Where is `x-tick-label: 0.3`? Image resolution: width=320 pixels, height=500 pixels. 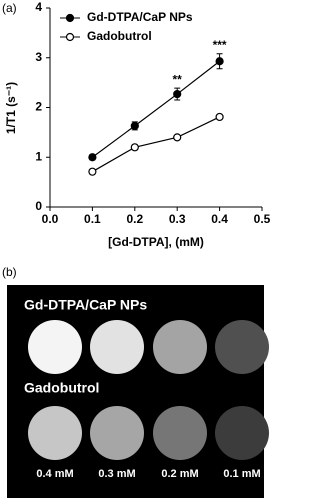
x-tick-label: 0.3 is located at coordinates (177, 219).